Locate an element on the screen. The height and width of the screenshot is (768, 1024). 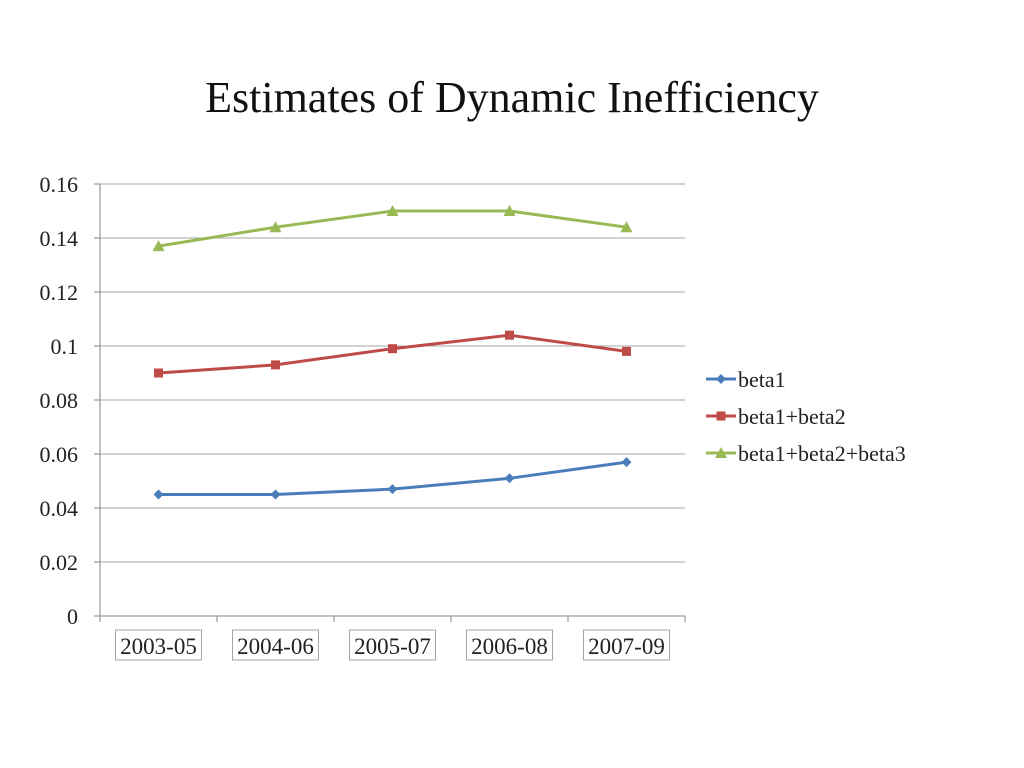
y-tick-label: 0.1 is located at coordinates (65, 346).